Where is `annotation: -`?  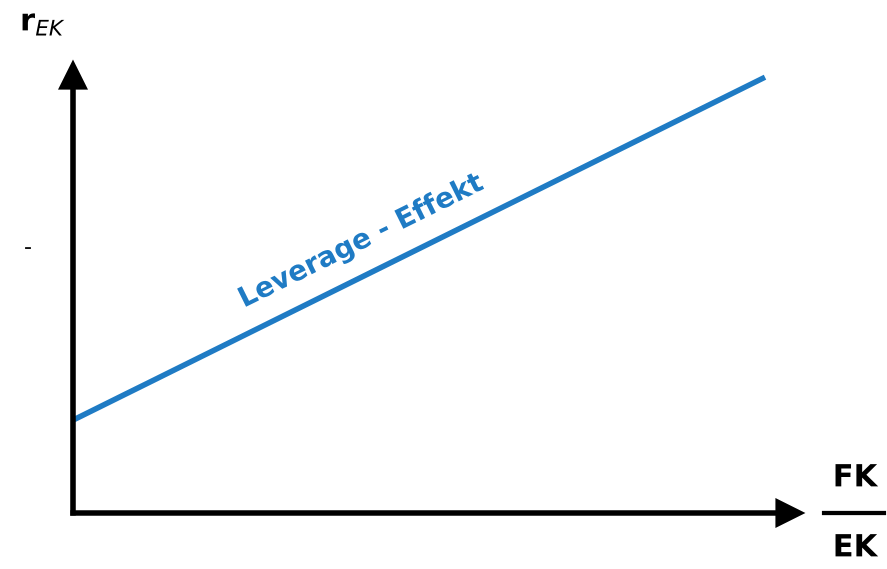
annotation: - is located at coordinates (28, 248).